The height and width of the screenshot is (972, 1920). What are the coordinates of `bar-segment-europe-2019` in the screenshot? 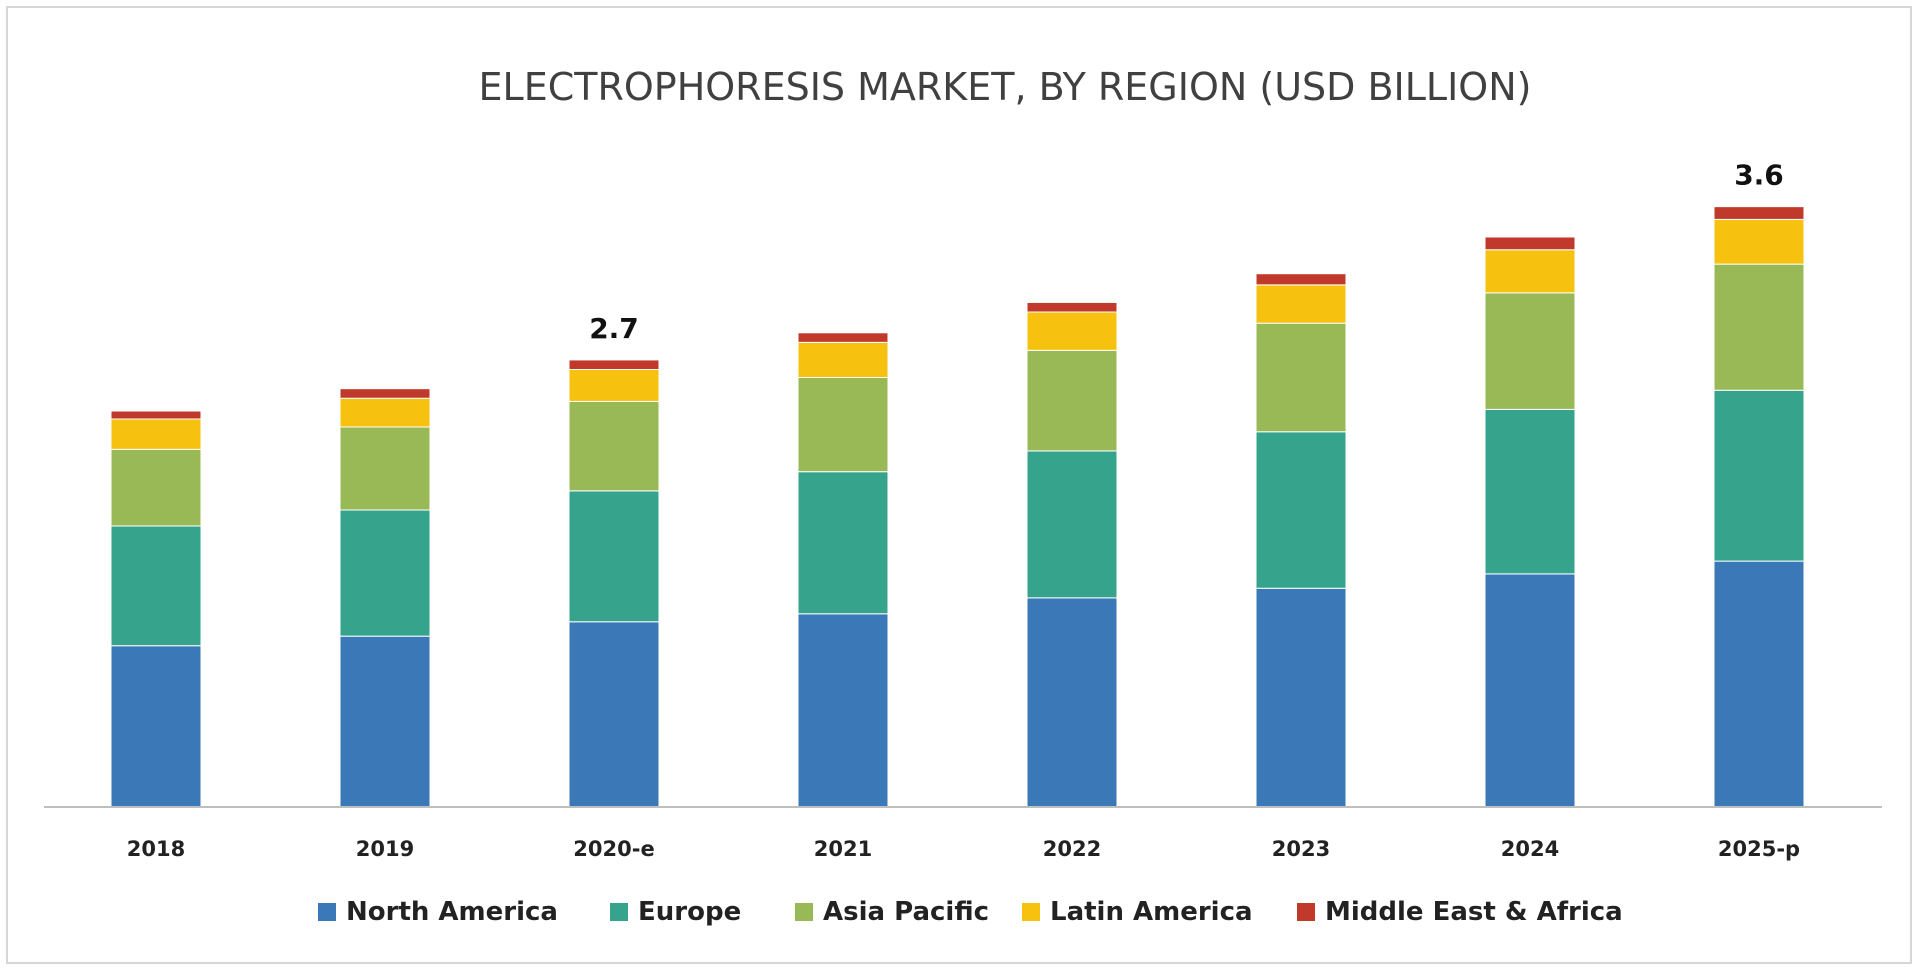 It's located at (385, 573).